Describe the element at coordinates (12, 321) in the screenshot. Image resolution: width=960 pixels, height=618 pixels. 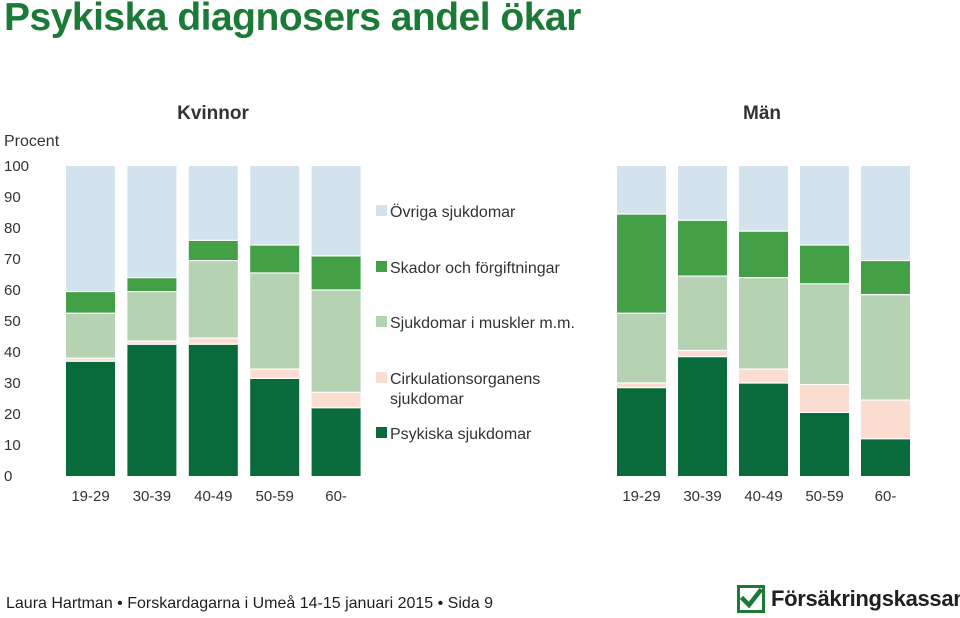
I see `y-tick-label: 50` at that location.